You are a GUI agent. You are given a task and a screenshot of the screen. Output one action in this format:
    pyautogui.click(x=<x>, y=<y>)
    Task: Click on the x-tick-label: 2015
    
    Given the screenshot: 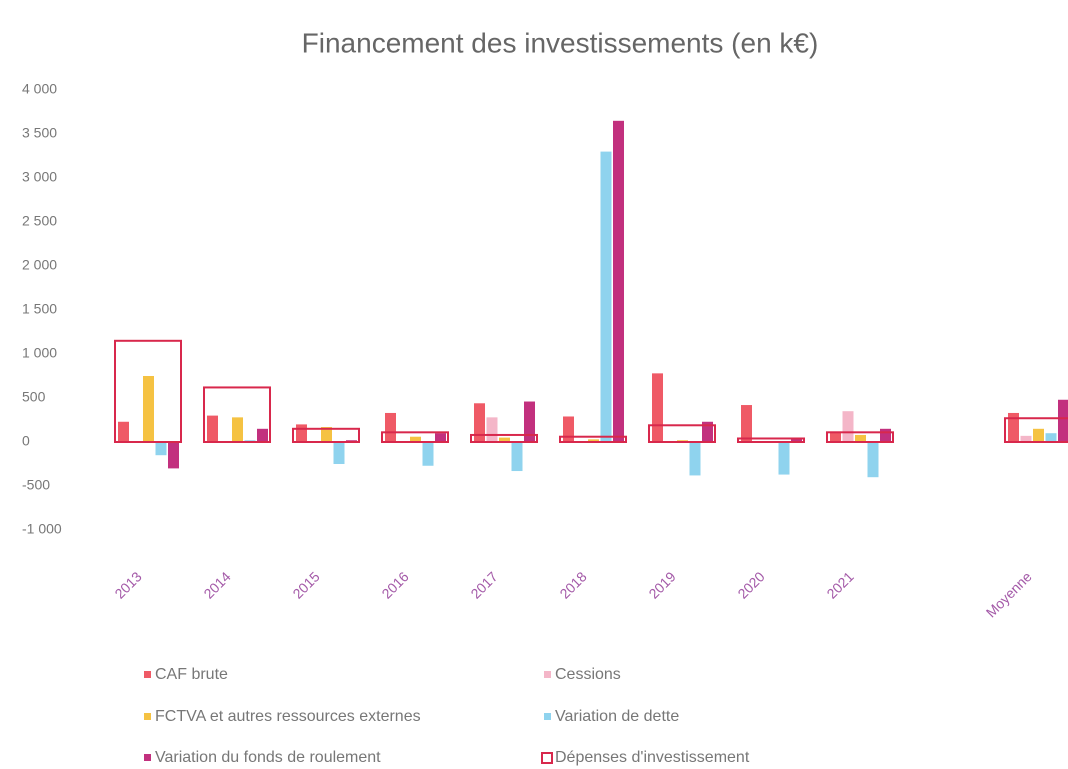 What is the action you would take?
    pyautogui.click(x=305, y=584)
    